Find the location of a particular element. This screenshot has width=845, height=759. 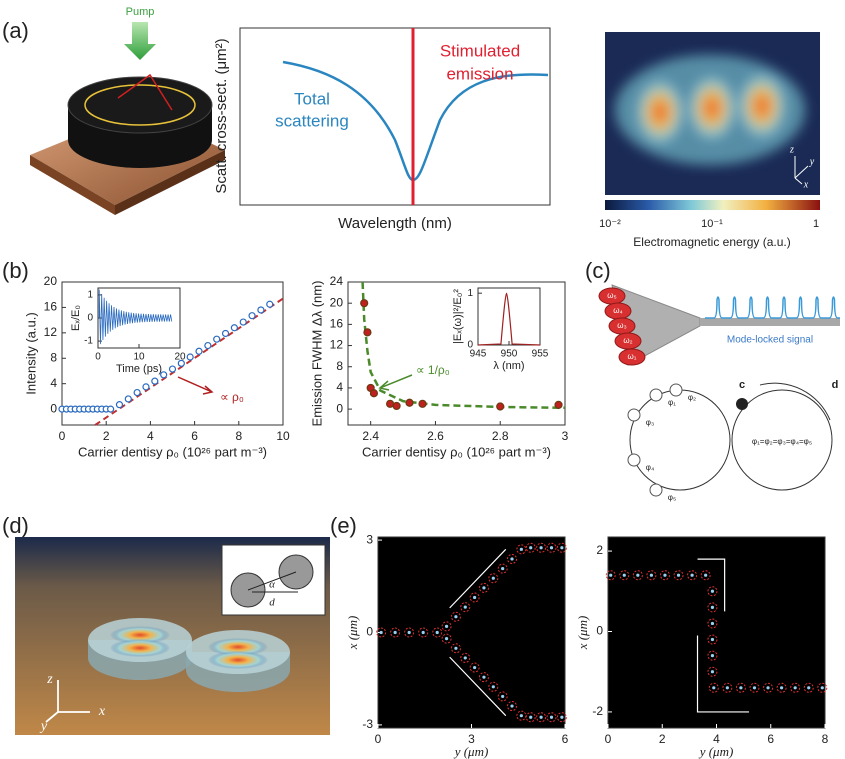

mode-ball is located at coordinates (632, 357).